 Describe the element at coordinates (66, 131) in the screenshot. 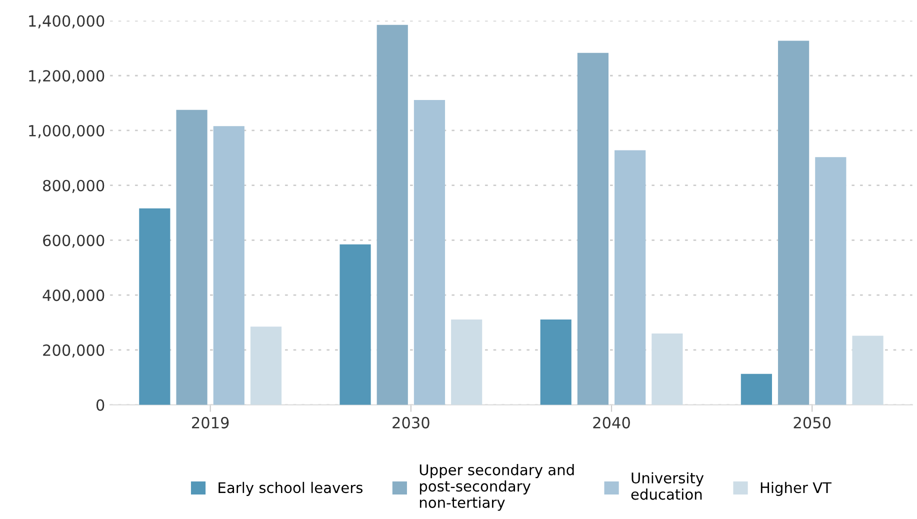

I see `y-tick-label: 1,000,000` at that location.